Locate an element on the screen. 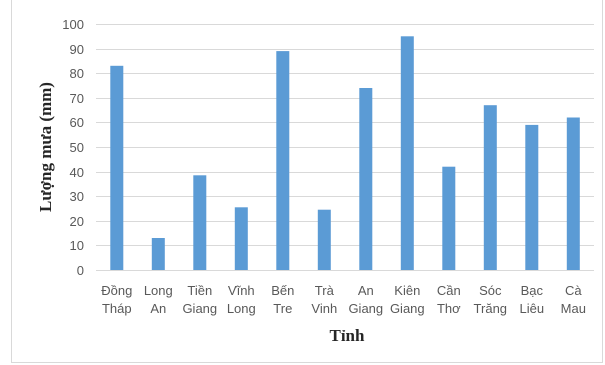 Image resolution: width=605 pixels, height=365 pixels. x-category-label: Mau is located at coordinates (573, 308).